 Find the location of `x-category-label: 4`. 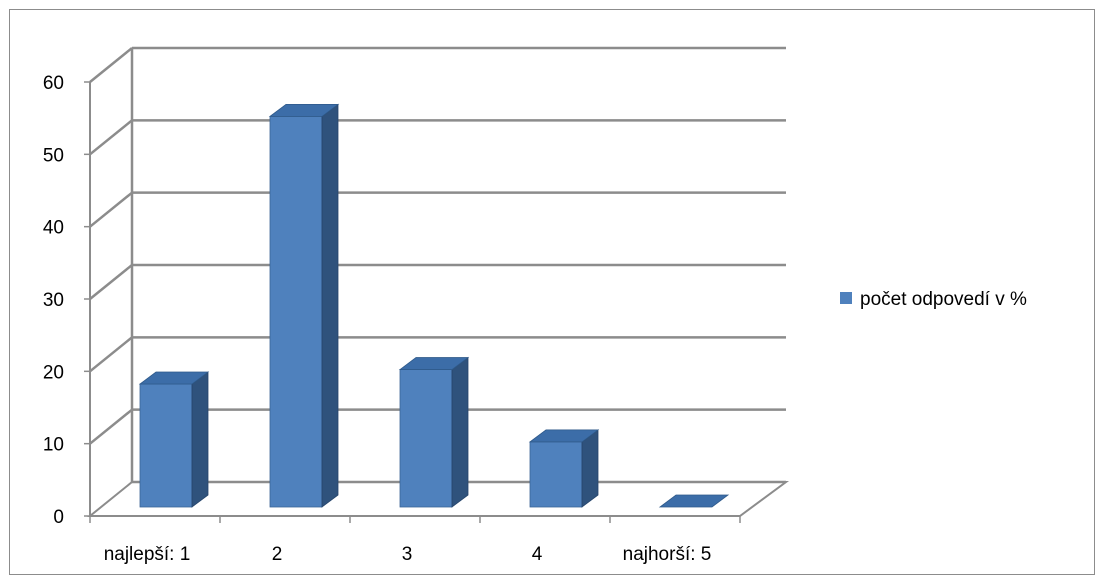

x-category-label: 4 is located at coordinates (537, 554).